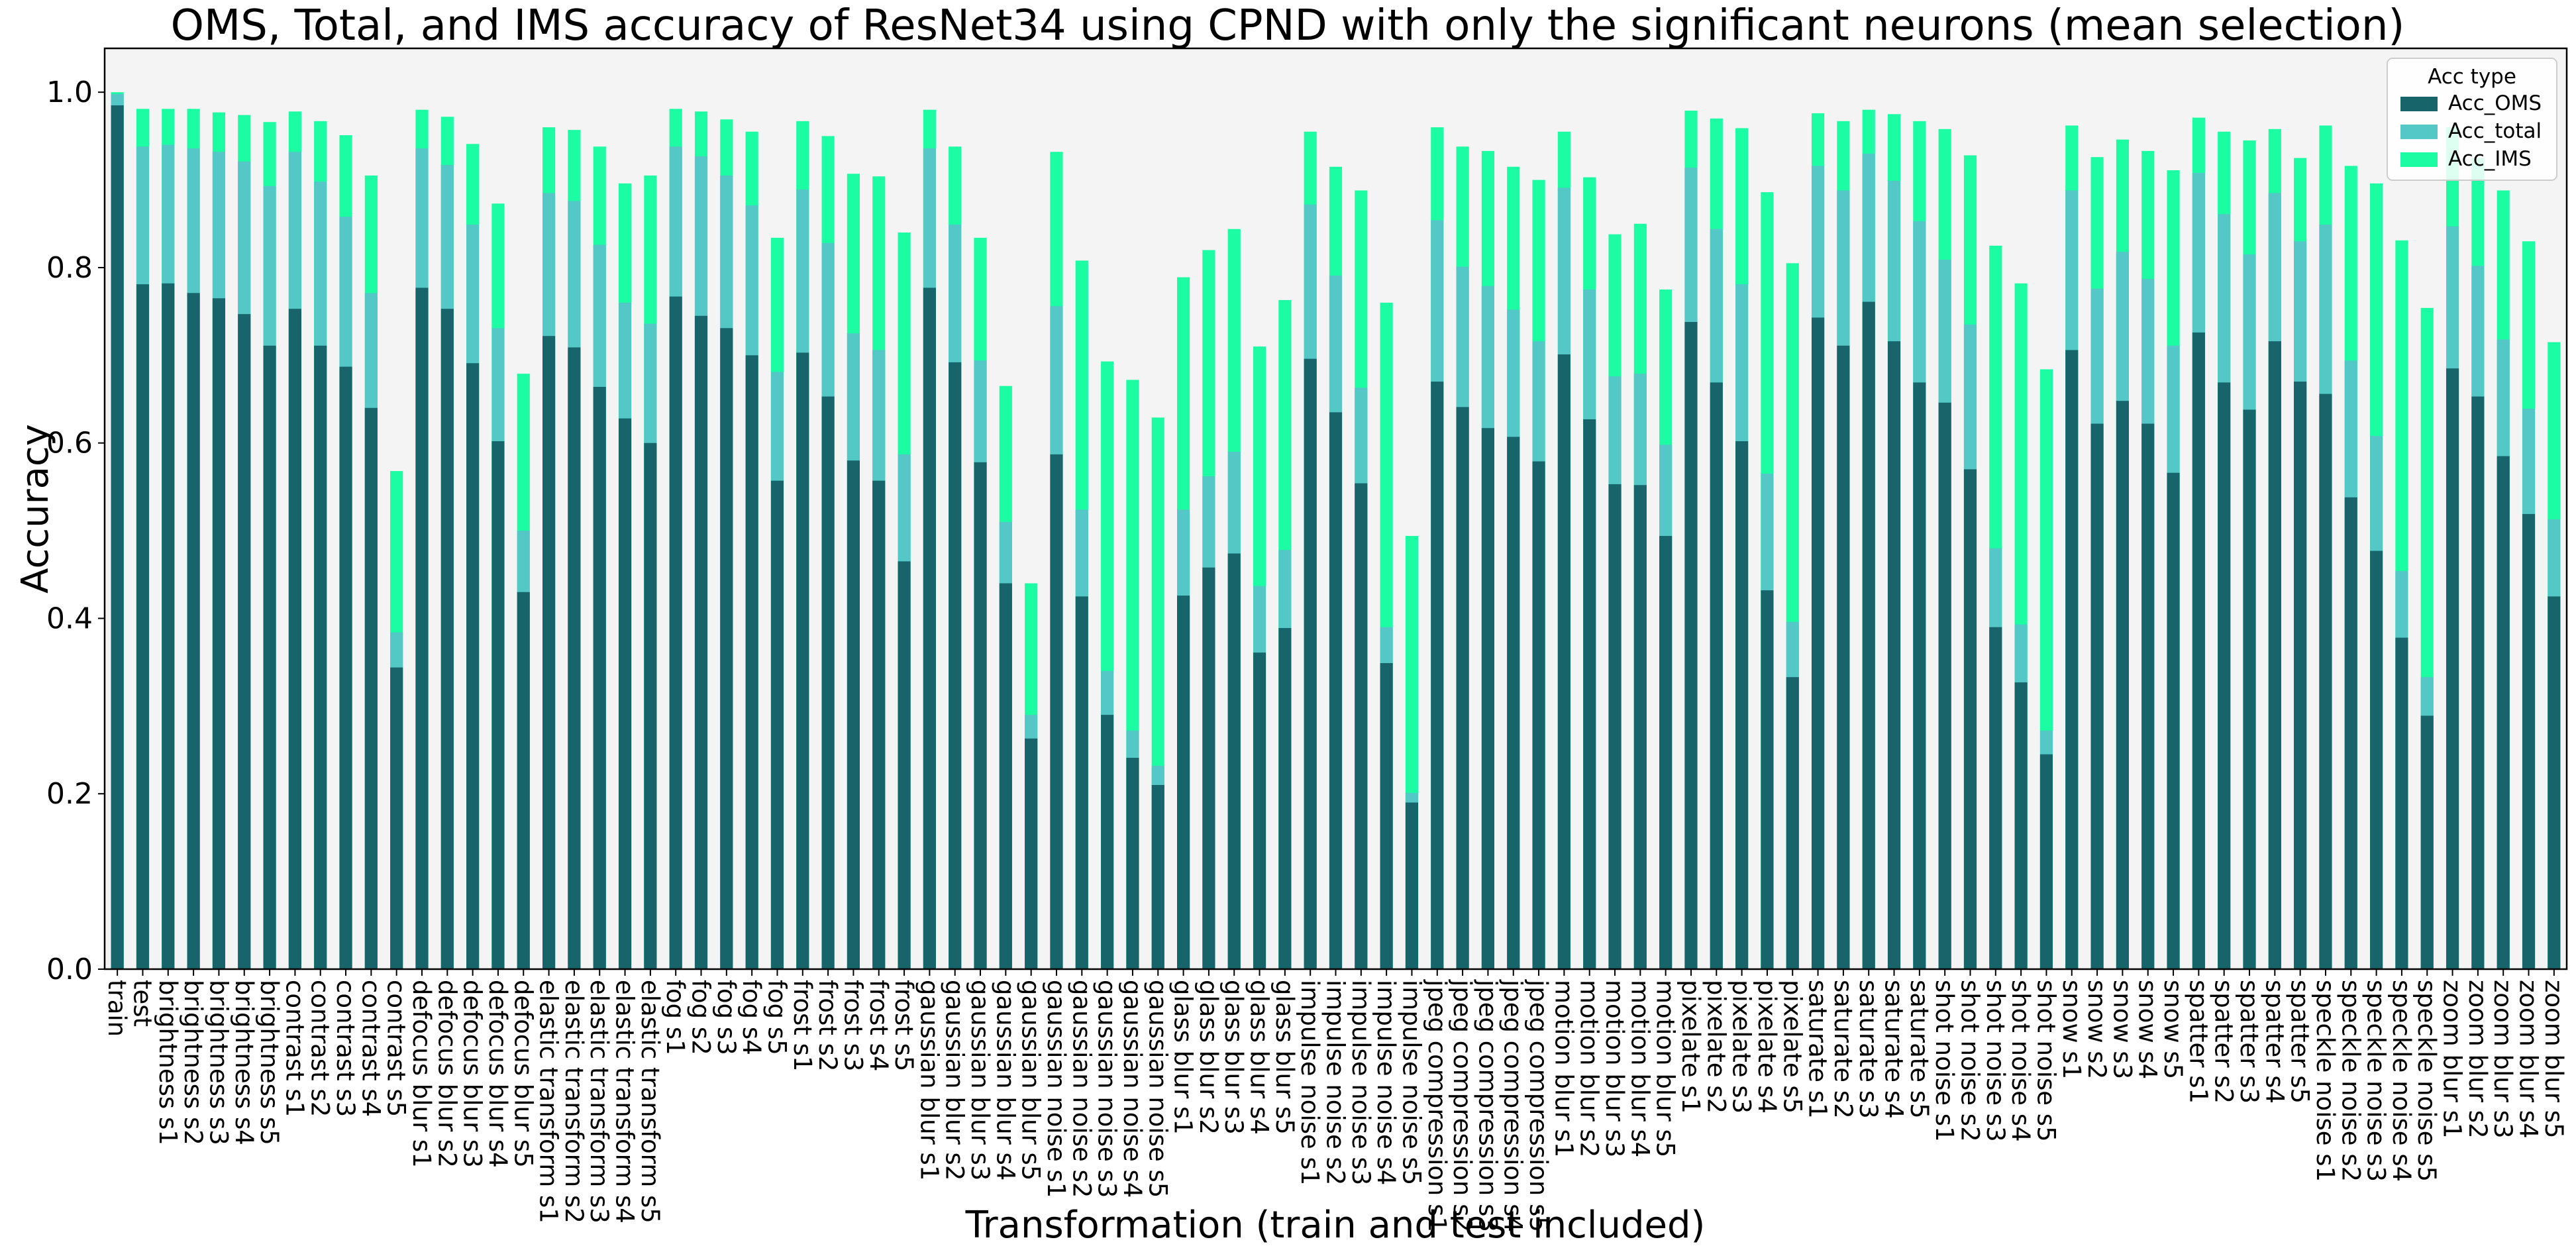  Describe the element at coordinates (599, 1102) in the screenshot. I see `x-tick-label: elastic transform s3` at that location.